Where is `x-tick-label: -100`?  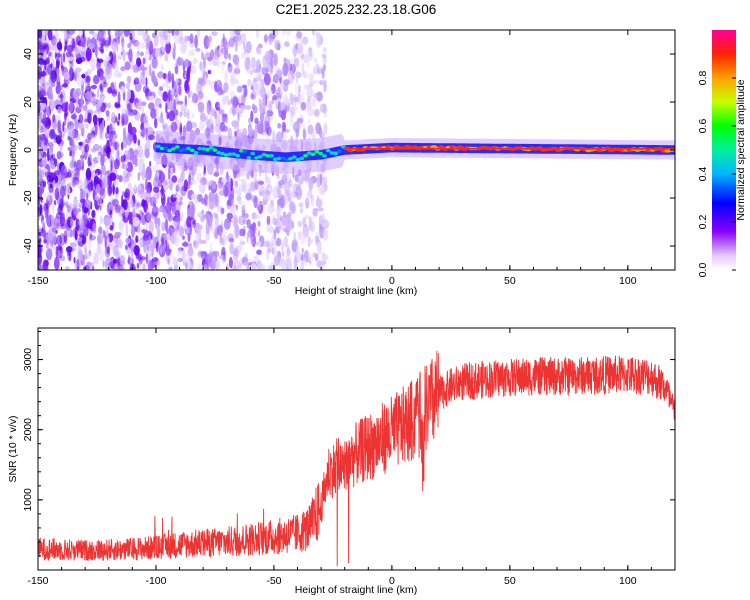
x-tick-label: -100 is located at coordinates (155, 281).